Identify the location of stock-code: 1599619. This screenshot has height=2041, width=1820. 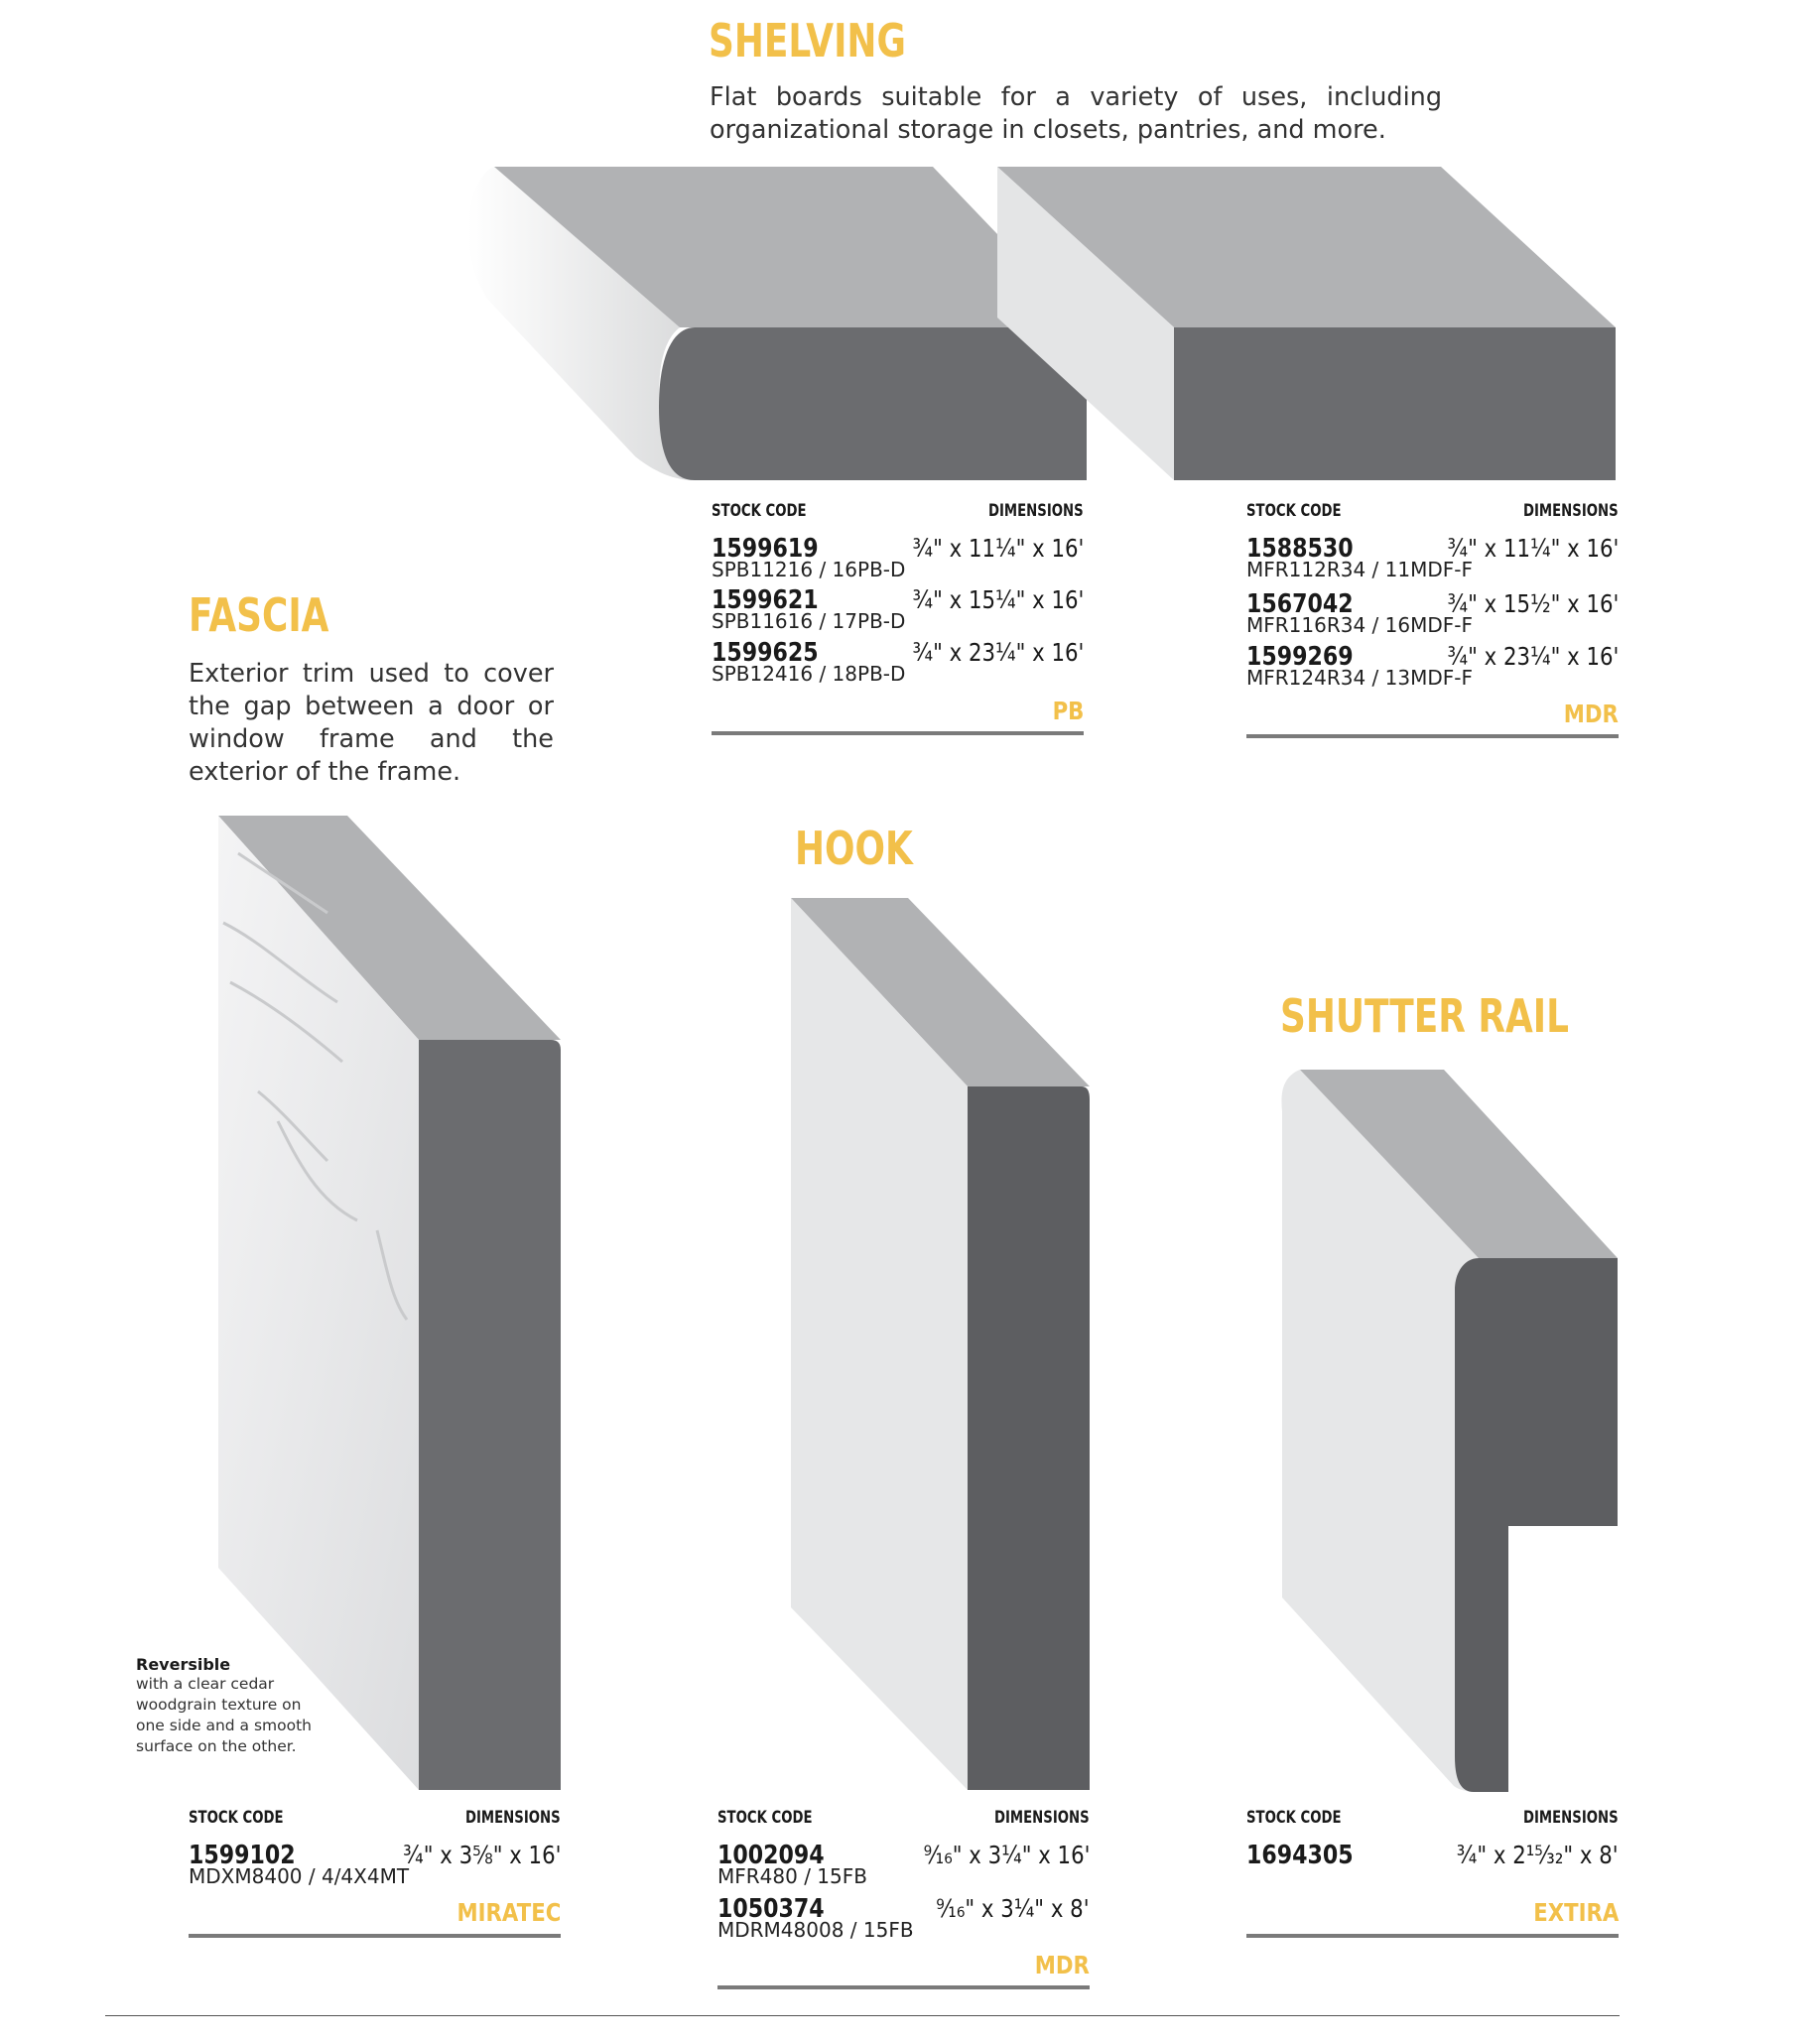
(765, 549).